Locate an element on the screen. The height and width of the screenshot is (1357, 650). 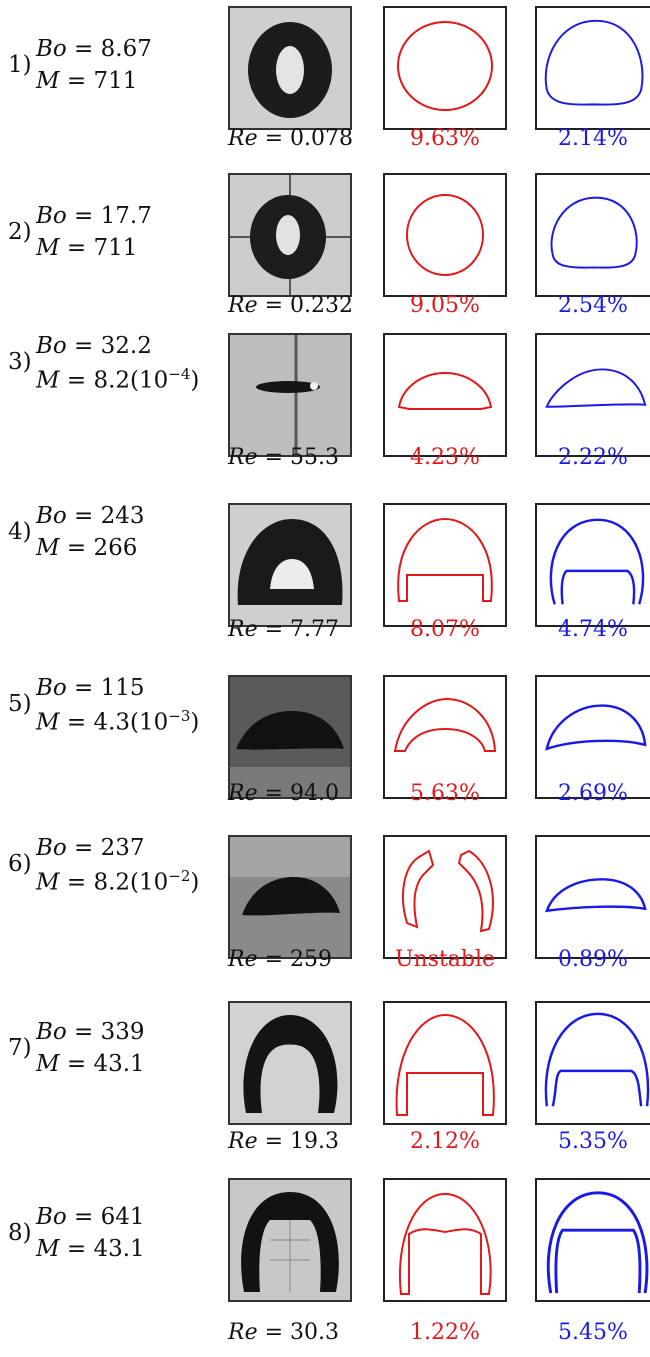
morton-number: M = 8.2(10−4) is located at coordinates (118, 379).